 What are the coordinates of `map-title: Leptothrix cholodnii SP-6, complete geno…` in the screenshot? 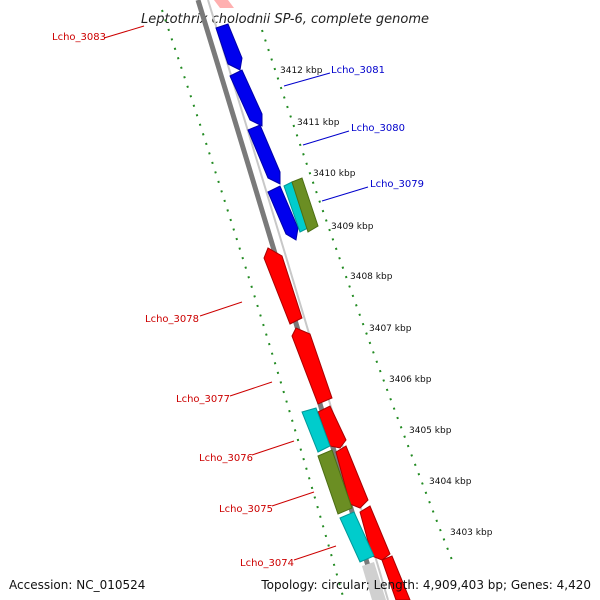 It's located at (285, 19).